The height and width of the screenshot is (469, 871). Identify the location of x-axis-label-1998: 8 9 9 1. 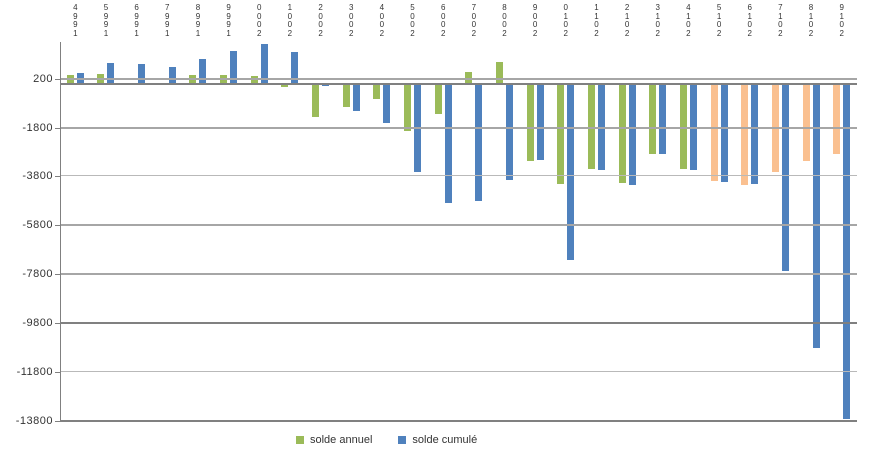
(198, 20).